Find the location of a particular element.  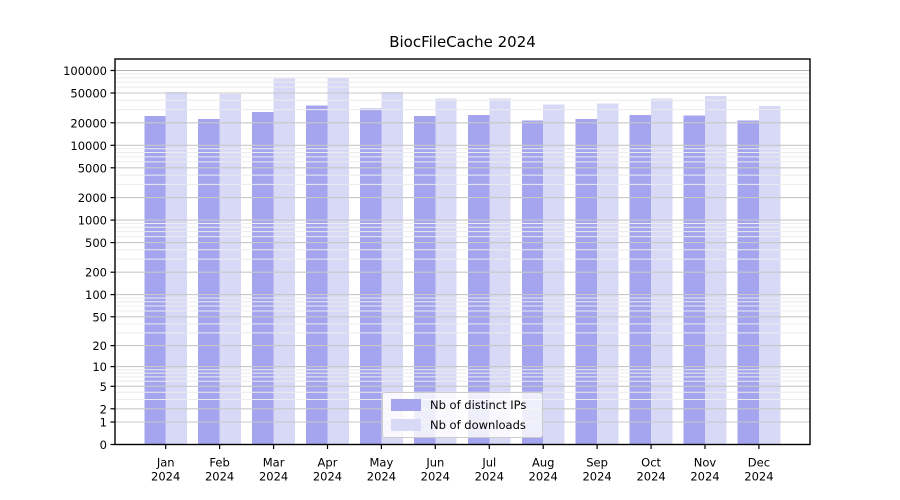

y-tick-label-200: 200 is located at coordinates (96, 273).